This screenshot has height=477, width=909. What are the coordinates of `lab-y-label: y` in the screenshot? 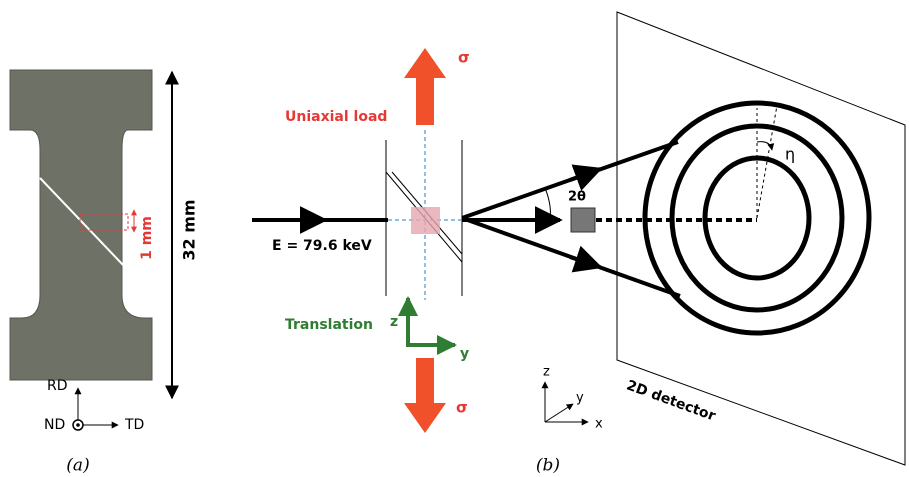 It's located at (580, 398).